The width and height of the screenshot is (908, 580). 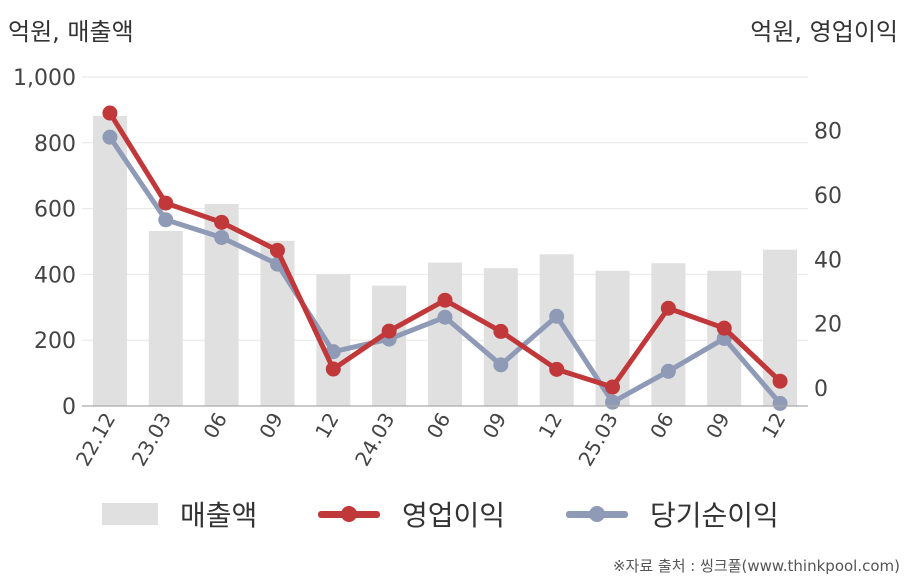 I want to click on legend-item-sales: 매출액, so click(x=179, y=514).